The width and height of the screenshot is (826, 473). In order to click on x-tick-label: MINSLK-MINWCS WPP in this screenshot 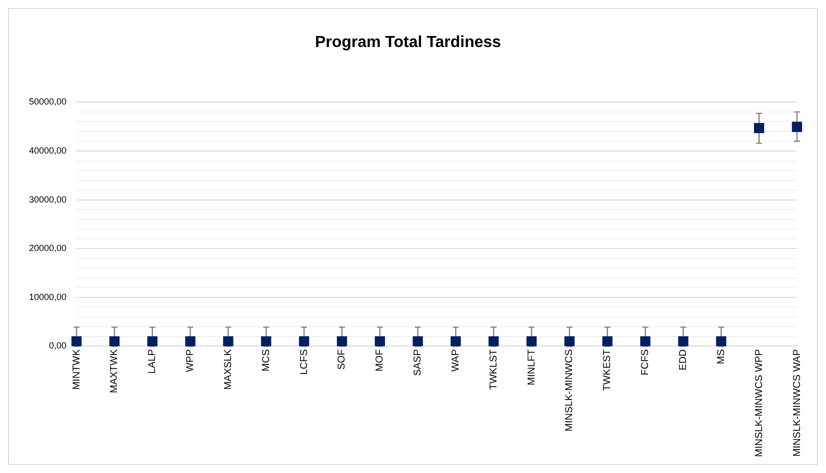, I will do `click(759, 403)`.